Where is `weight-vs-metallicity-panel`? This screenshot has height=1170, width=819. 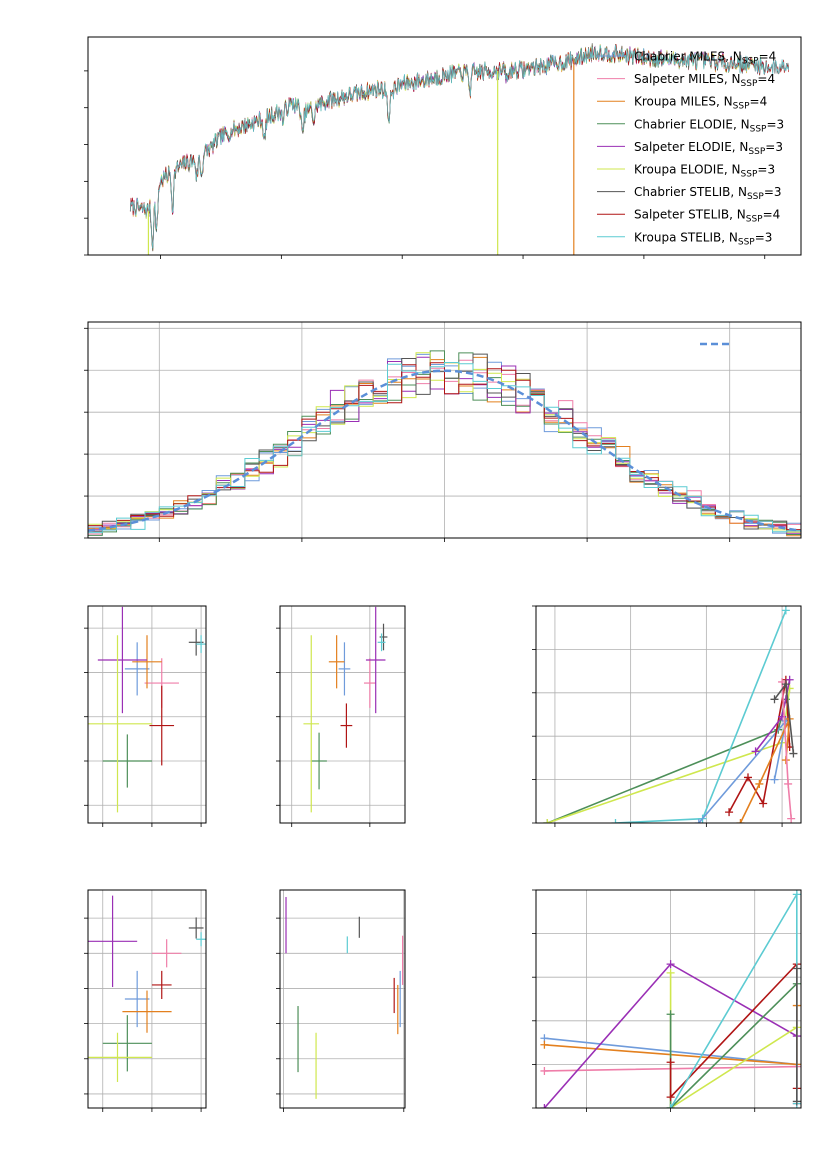 weight-vs-metallicity-panel is located at coordinates (667, 1000).